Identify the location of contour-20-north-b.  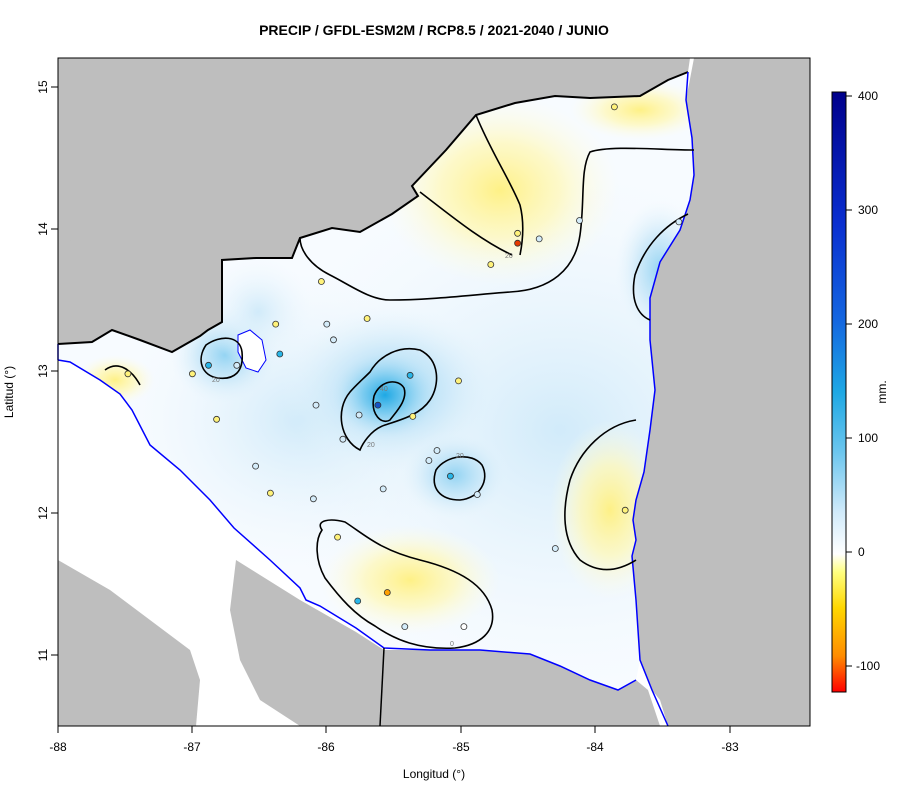
(499, 185).